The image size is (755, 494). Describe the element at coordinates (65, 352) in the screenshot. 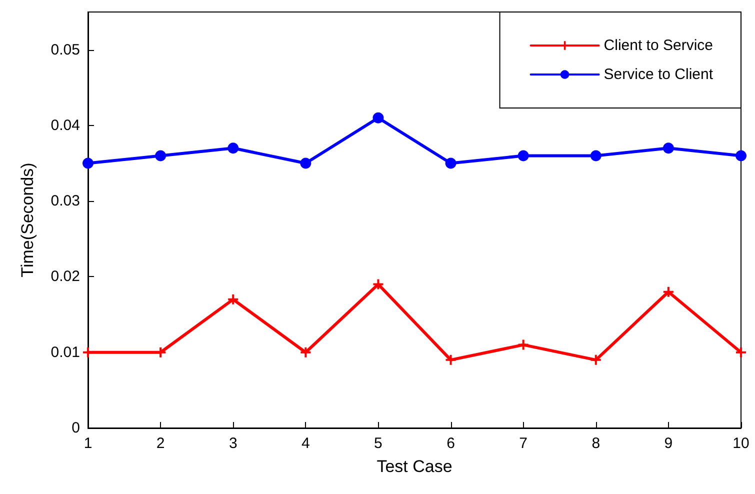

I see `y-tick-label: 0.01` at that location.